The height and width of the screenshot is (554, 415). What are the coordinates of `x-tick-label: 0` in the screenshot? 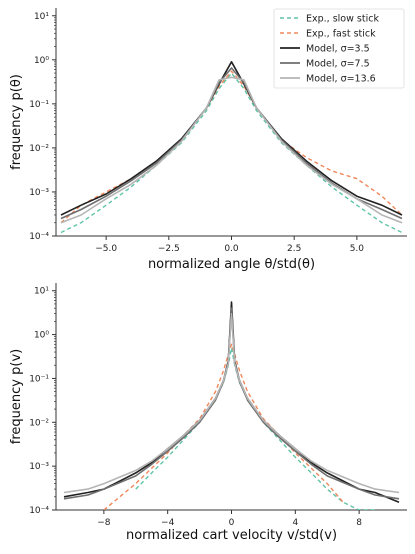 It's located at (232, 523).